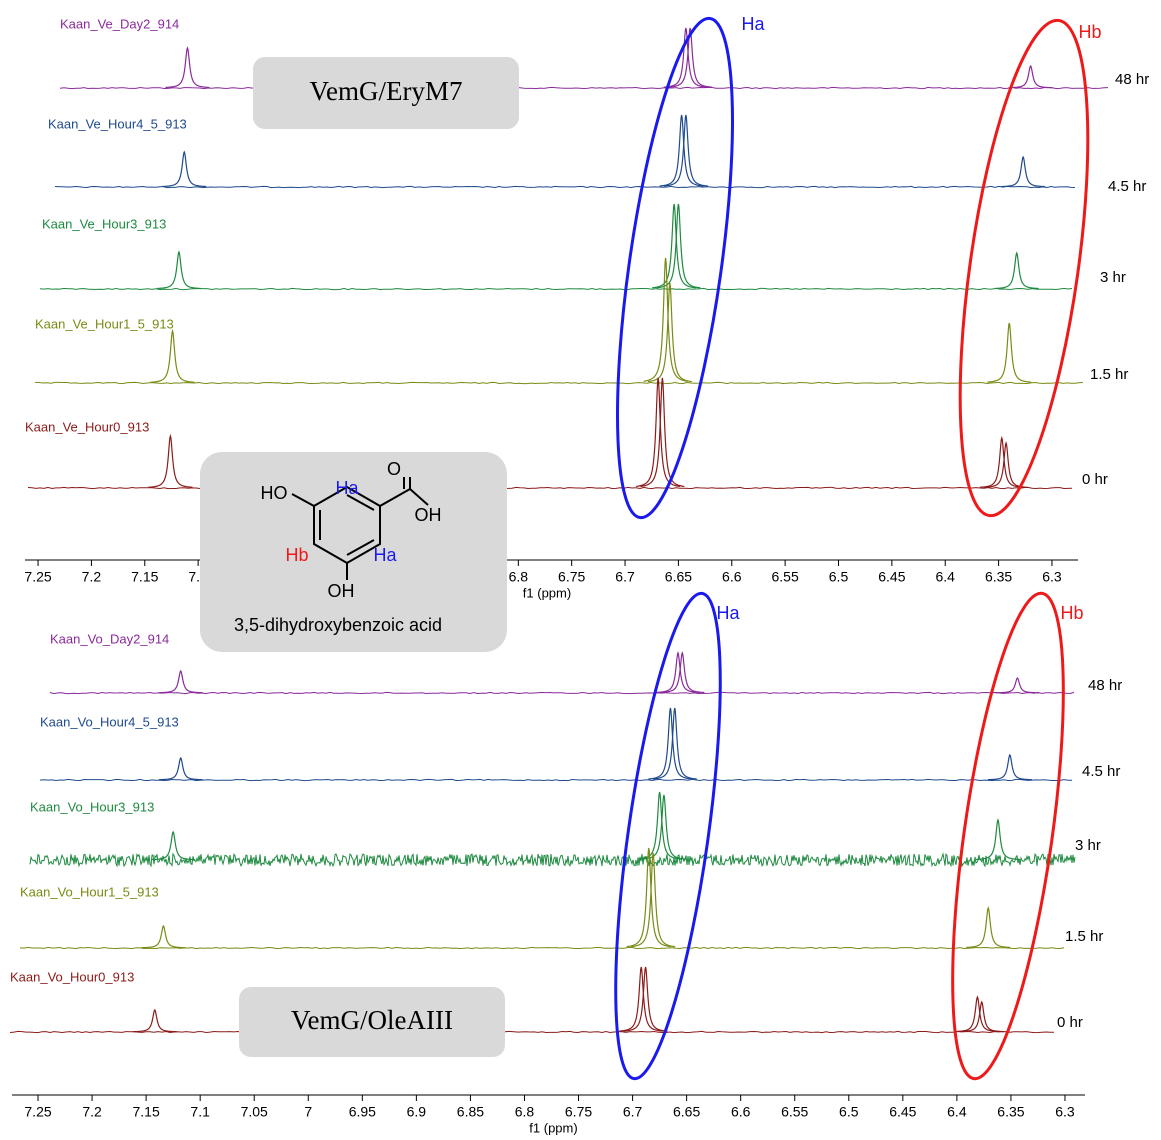  Describe the element at coordinates (998, 577) in the screenshot. I see `x-tick-label: 6.35` at that location.